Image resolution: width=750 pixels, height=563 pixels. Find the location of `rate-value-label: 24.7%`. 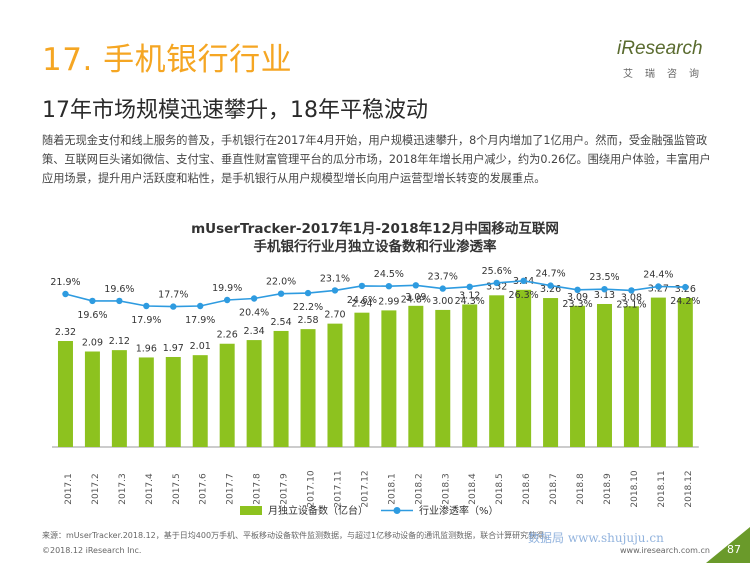

rate-value-label: 24.7% is located at coordinates (550, 274).